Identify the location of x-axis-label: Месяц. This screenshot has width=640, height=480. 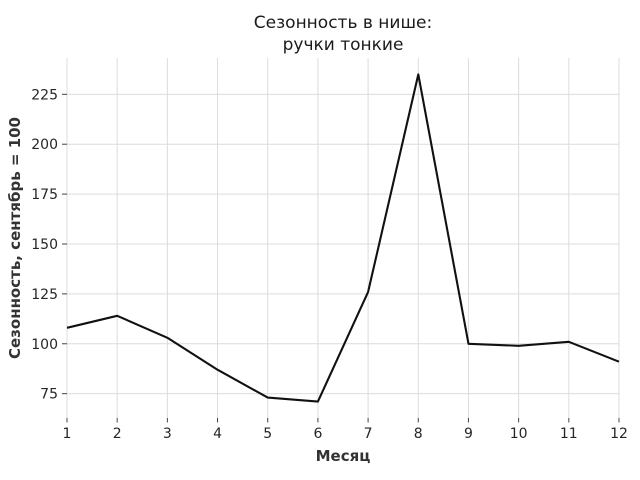
(343, 456).